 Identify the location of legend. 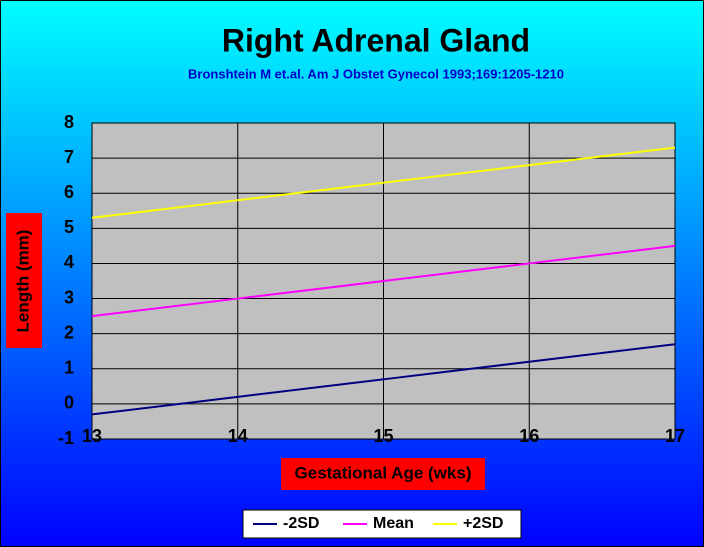
(382, 524).